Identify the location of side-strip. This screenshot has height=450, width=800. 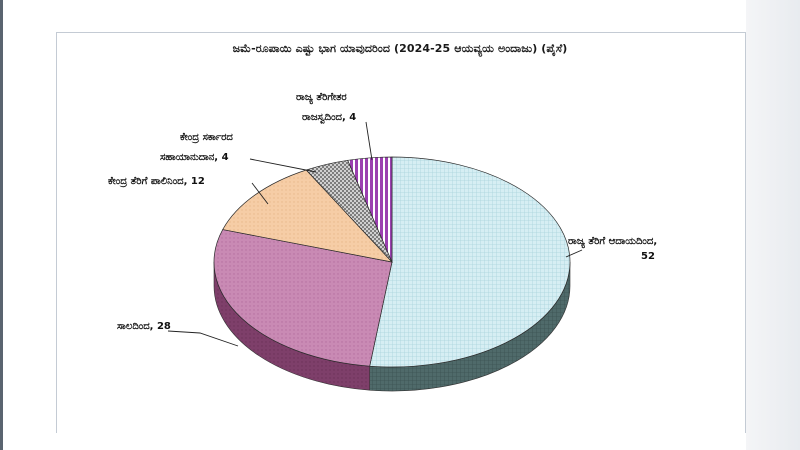
(773, 225).